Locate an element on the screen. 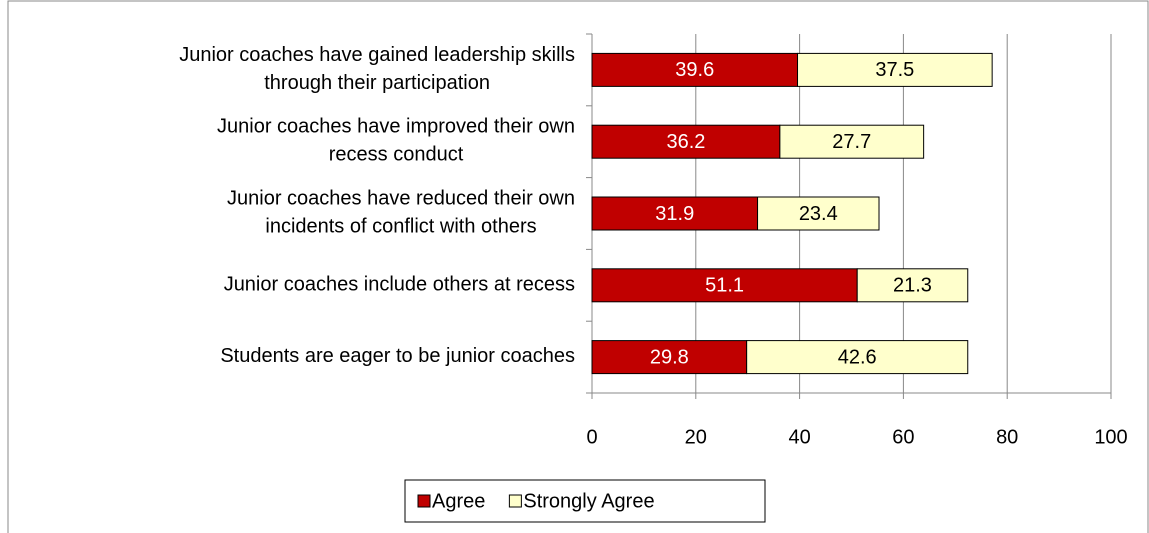 This screenshot has height=533, width=1149. x-tick-label: 80 is located at coordinates (1007, 437).